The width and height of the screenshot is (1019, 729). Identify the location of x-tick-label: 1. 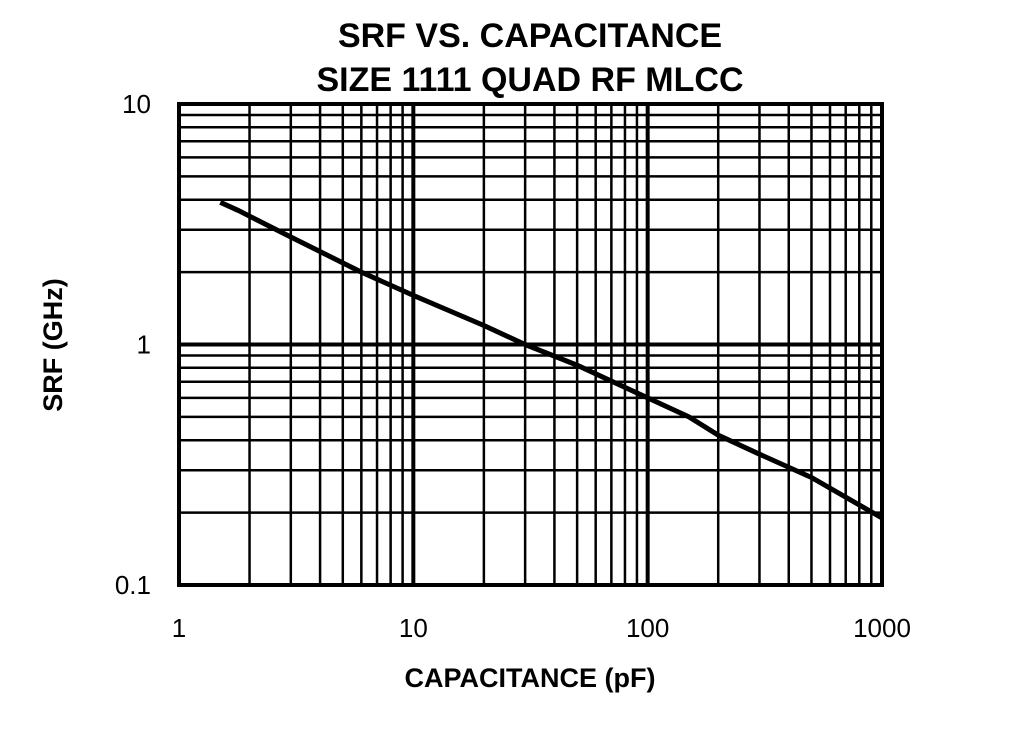
(179, 628).